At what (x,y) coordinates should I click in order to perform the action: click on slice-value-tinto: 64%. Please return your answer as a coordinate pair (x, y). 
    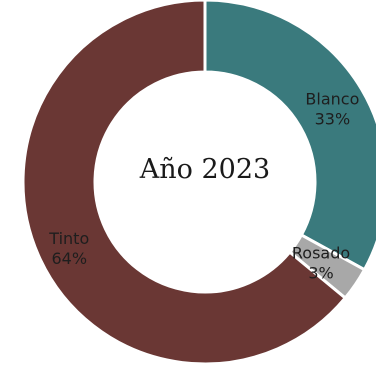
    Looking at the image, I should click on (69, 258).